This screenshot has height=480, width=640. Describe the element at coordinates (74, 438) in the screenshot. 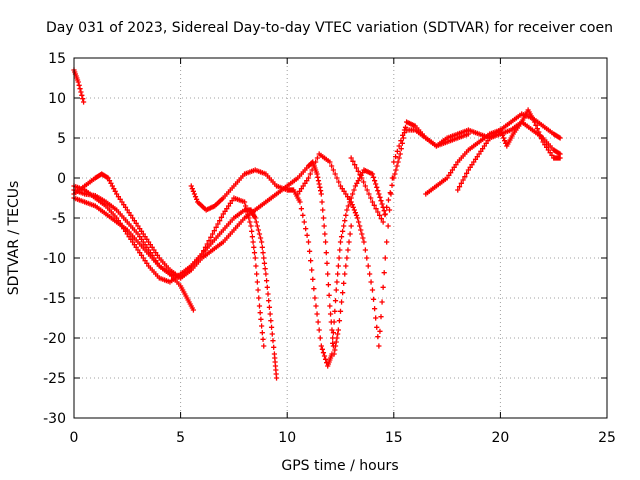

I see `x-tick-label: 0` at that location.